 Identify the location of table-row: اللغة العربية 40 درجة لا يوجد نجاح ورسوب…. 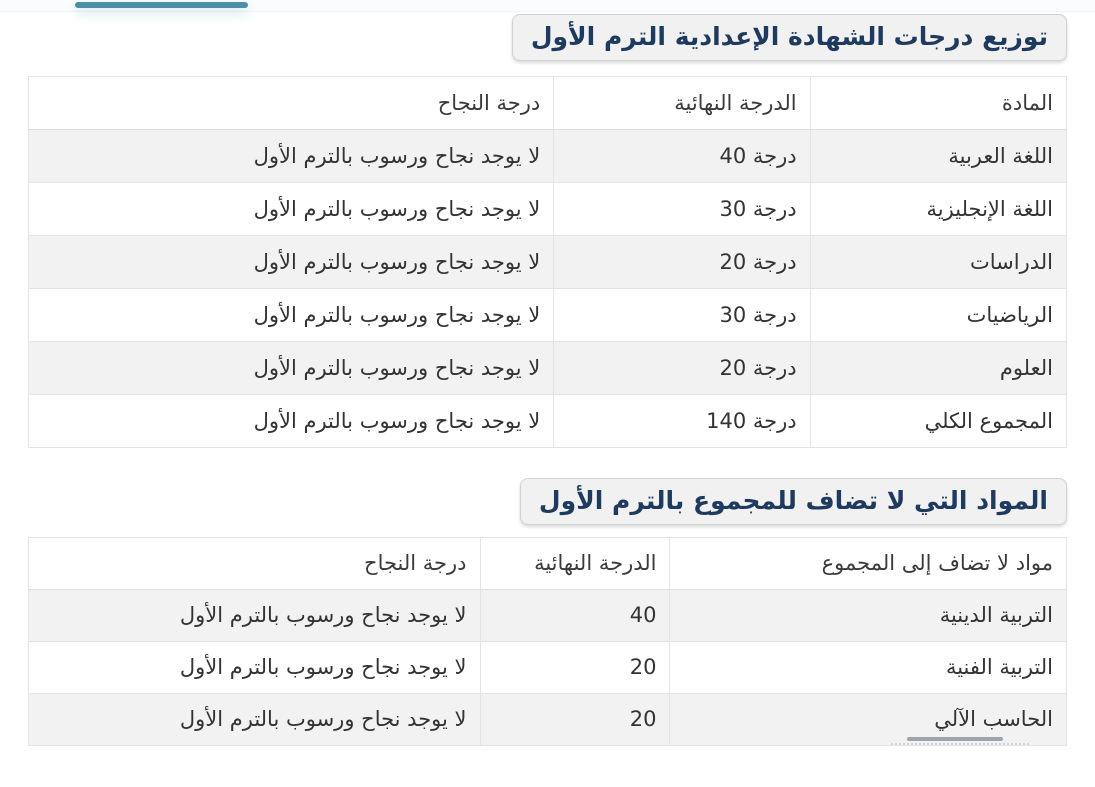
(547, 155).